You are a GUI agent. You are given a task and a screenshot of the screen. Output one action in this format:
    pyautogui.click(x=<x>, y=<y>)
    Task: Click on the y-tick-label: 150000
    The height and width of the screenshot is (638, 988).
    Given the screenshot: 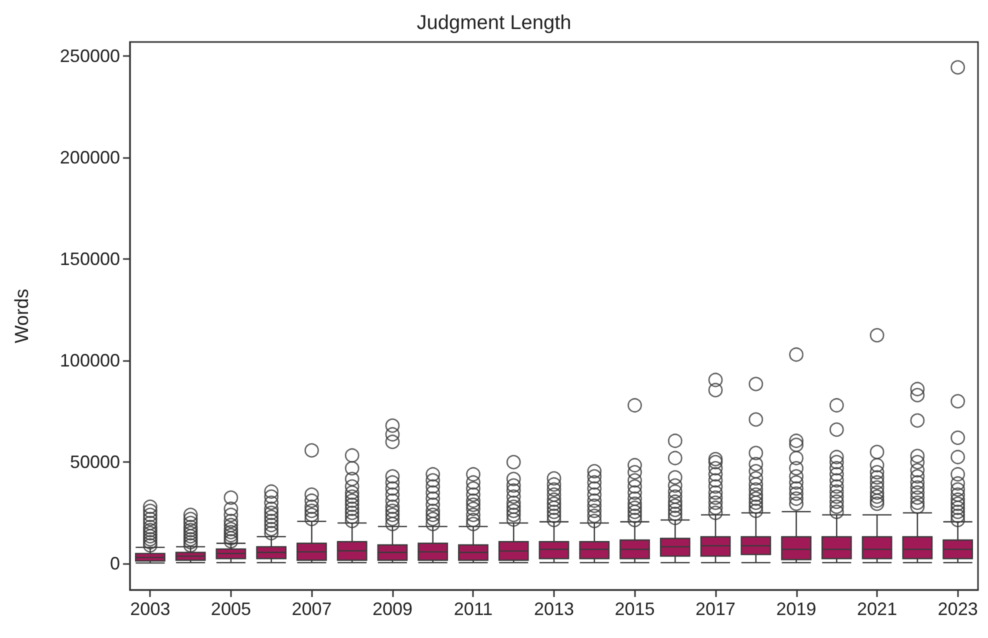 What is the action you would take?
    pyautogui.click(x=90, y=259)
    